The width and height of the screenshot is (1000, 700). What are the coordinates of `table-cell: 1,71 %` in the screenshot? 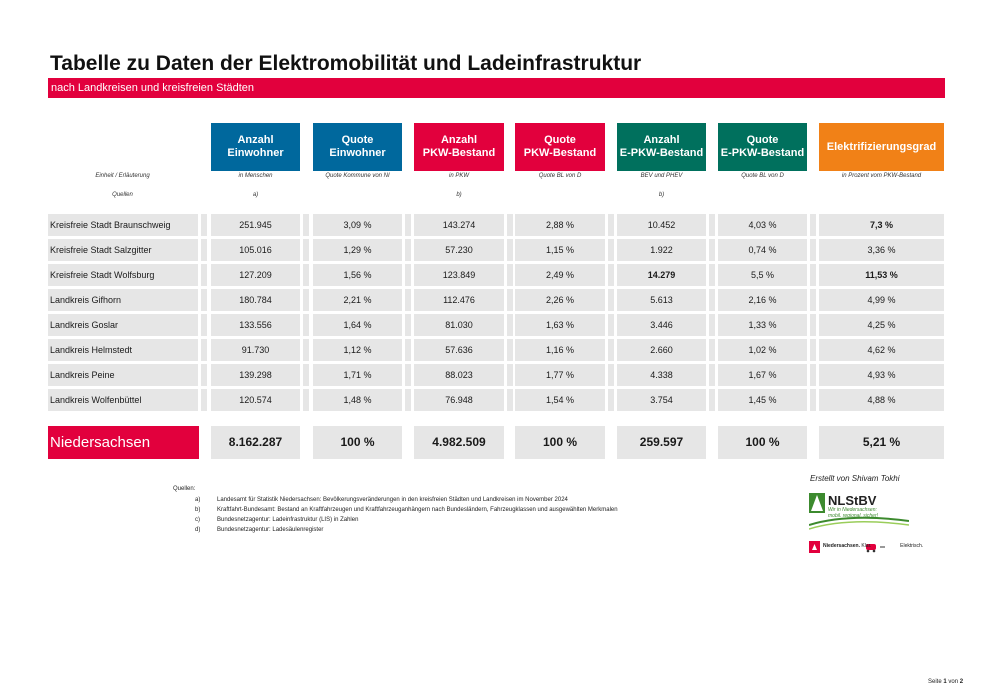 It's located at (357, 375).